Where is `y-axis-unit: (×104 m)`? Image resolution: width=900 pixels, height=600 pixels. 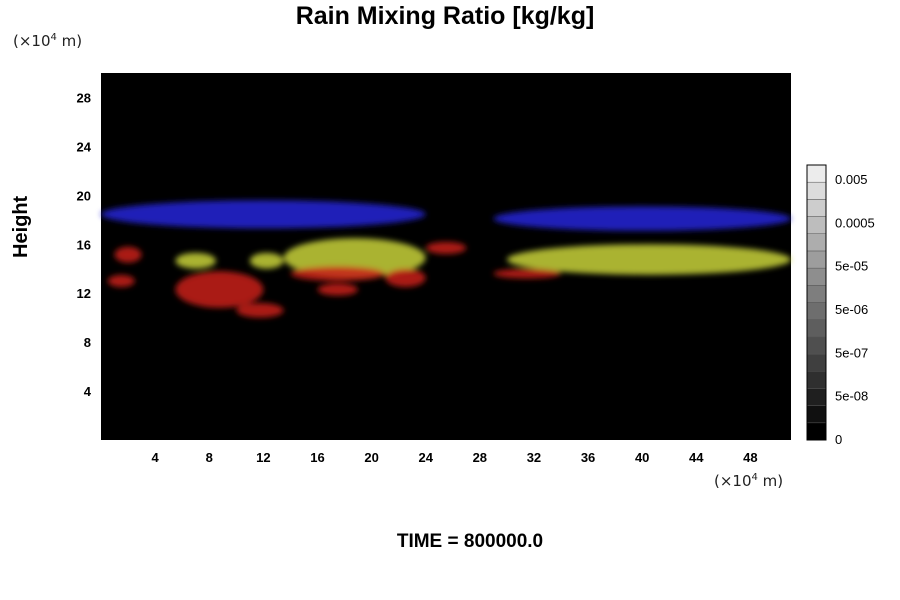
y-axis-unit: (×104 m) is located at coordinates (47, 41).